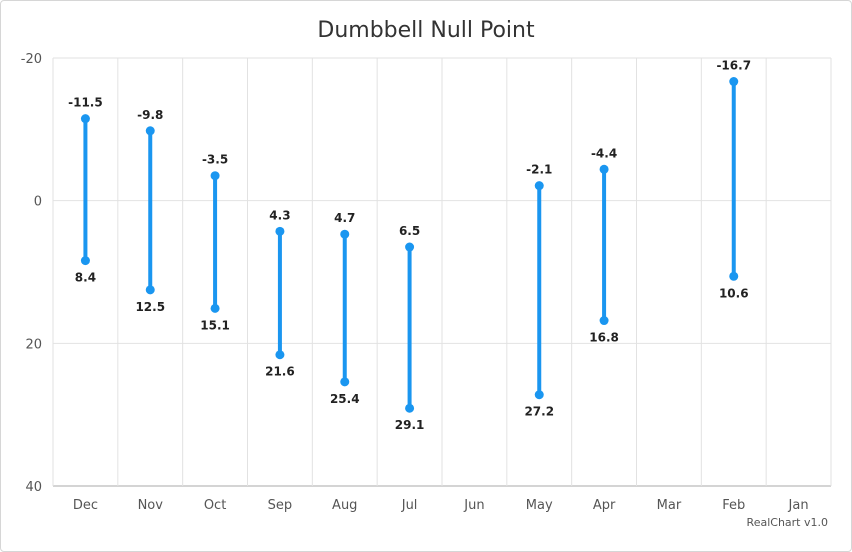 The image size is (852, 552). I want to click on data-label-high: 15.1, so click(215, 325).